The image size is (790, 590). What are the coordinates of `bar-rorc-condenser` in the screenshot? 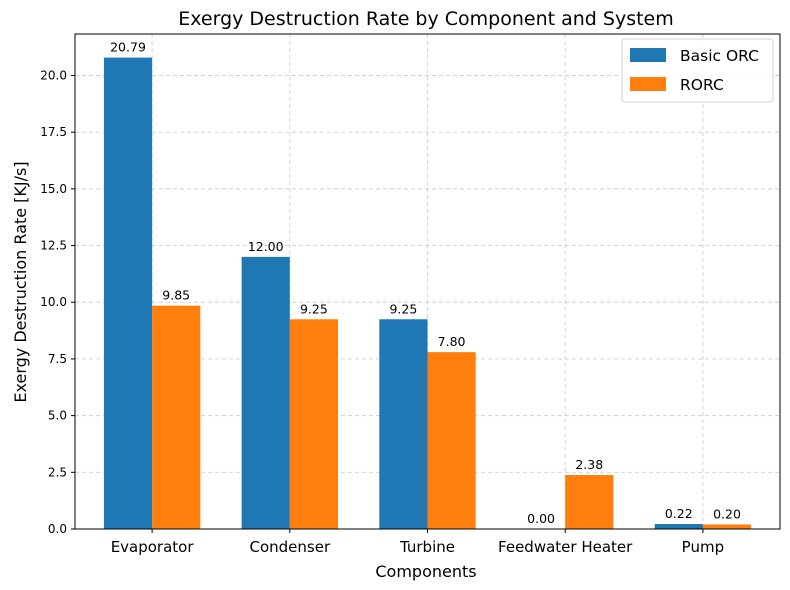 It's located at (313, 424).